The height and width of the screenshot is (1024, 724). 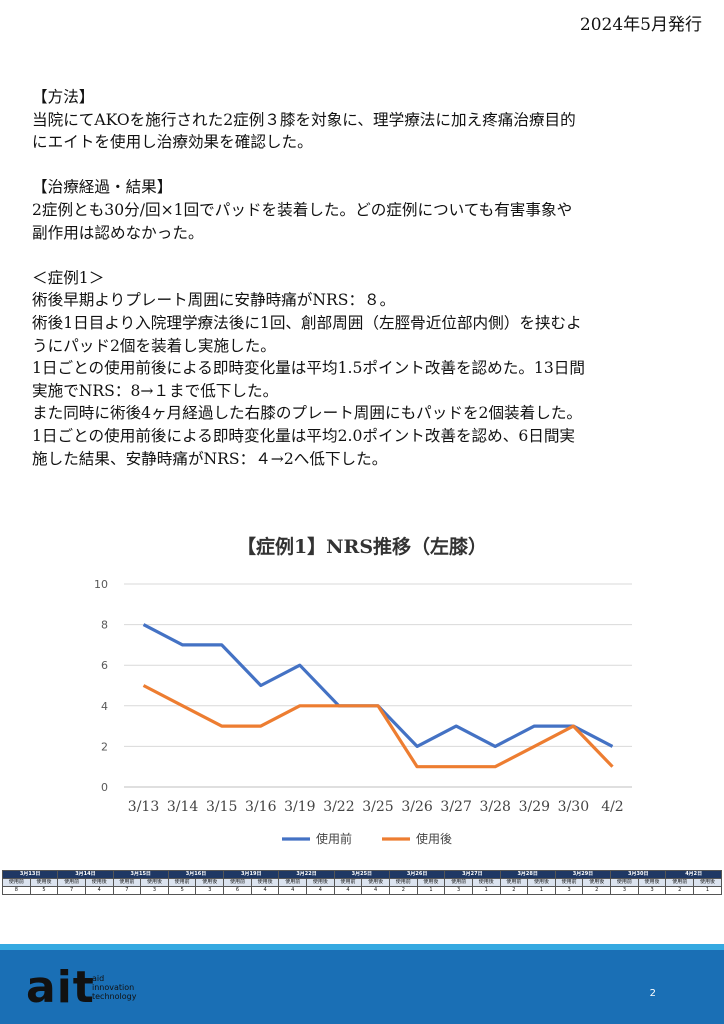 What do you see at coordinates (308, 368) in the screenshot?
I see `case1-line: 1日ごとの使用前後による即時変化量は平均1.5ポイント改善を認めた。13日間` at bounding box center [308, 368].